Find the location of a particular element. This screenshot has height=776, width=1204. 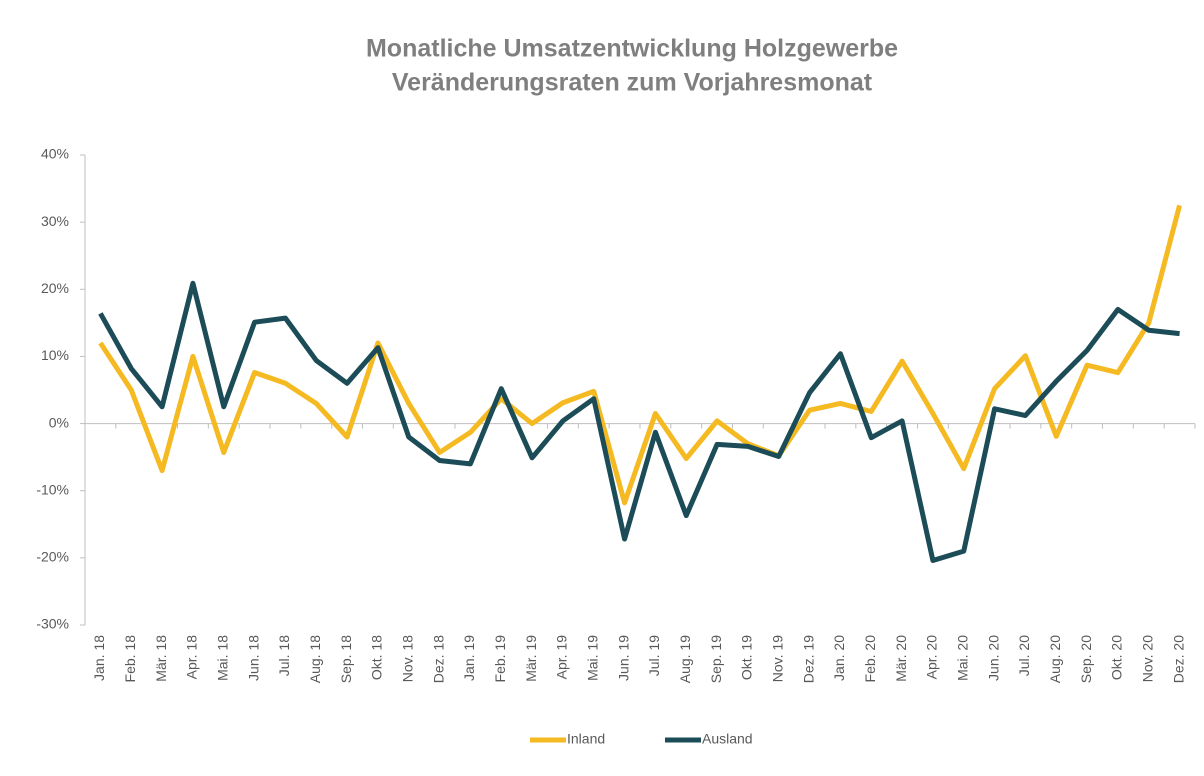

x-tick-label: Jan. 20 is located at coordinates (839, 658).